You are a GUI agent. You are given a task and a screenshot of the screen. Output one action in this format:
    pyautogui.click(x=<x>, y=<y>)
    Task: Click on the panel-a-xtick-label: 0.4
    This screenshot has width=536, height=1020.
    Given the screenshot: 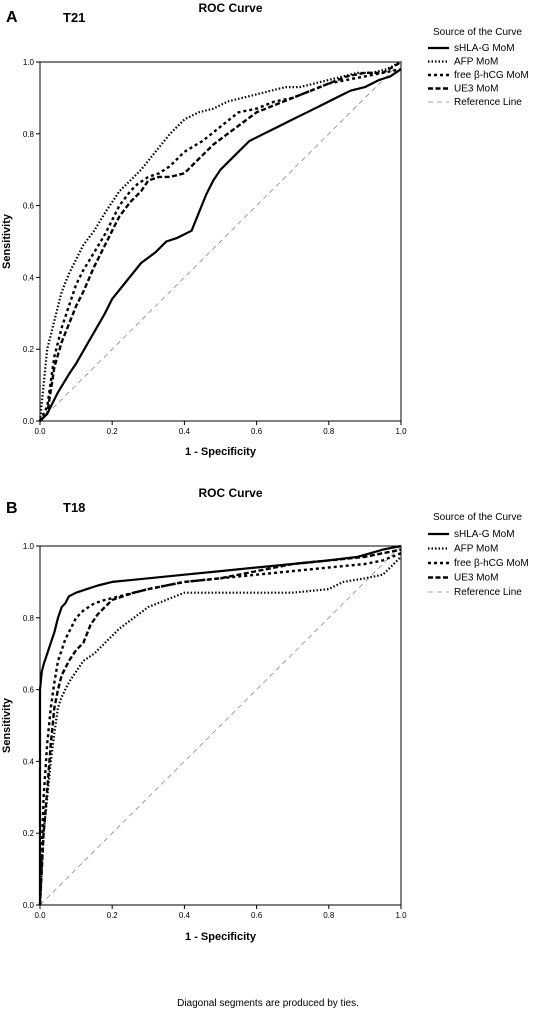 What is the action you would take?
    pyautogui.click(x=185, y=431)
    